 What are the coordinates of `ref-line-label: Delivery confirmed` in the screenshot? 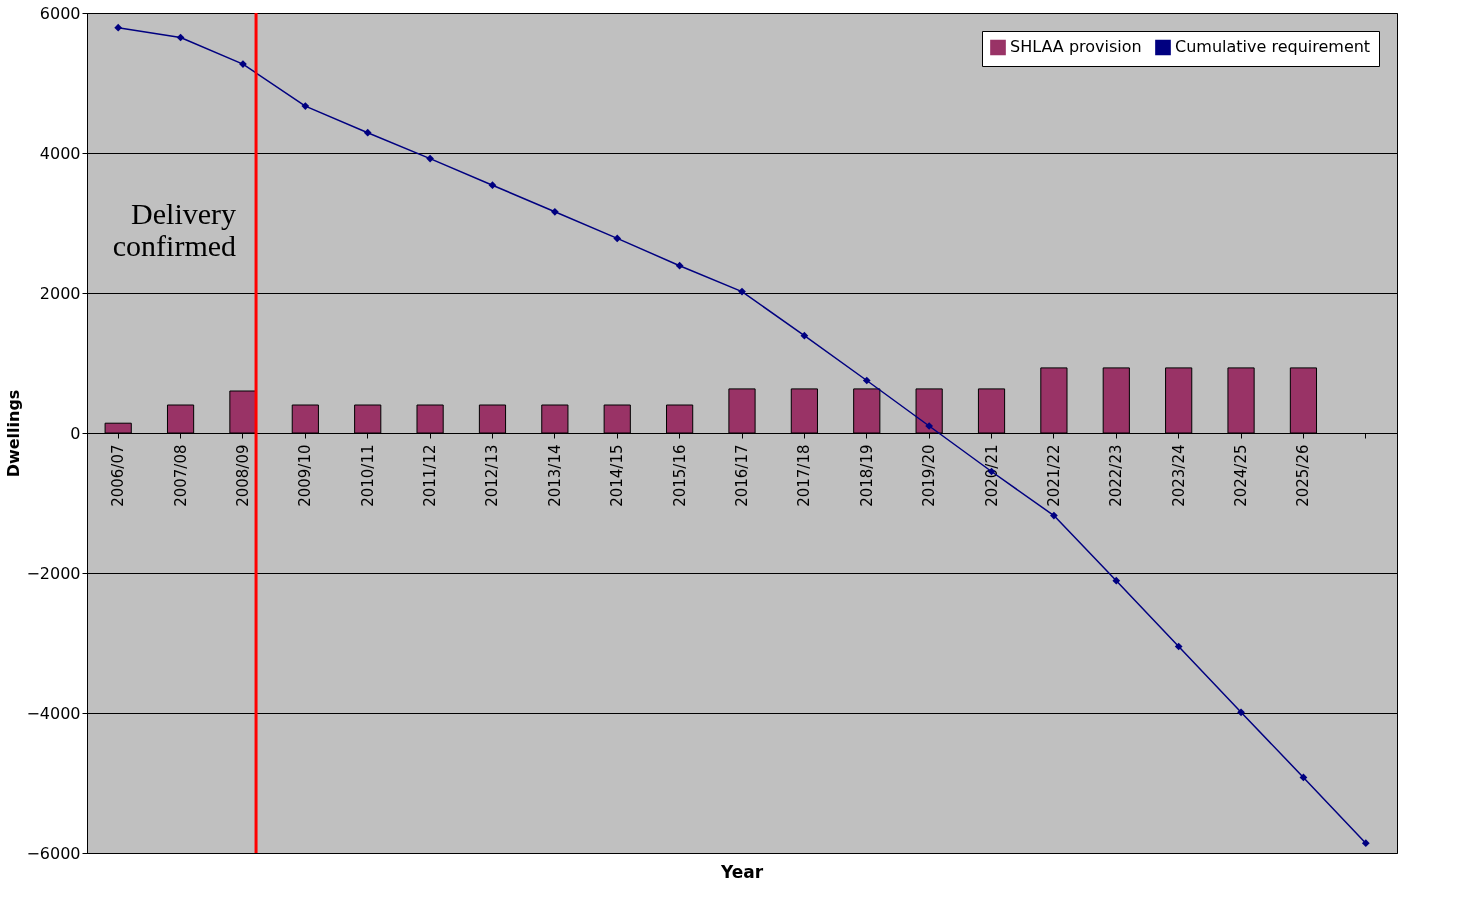 It's located at (174, 229).